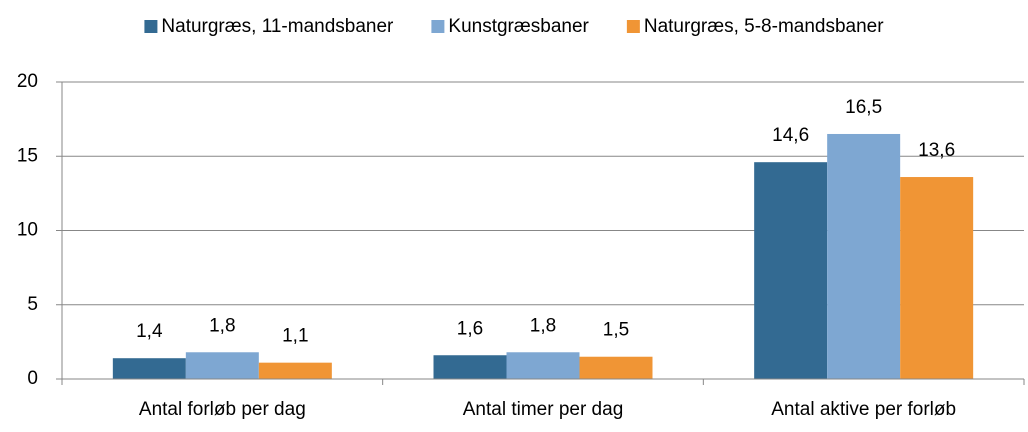 This screenshot has height=432, width=1028. What do you see at coordinates (295, 336) in the screenshot?
I see `value-label: 1,1` at bounding box center [295, 336].